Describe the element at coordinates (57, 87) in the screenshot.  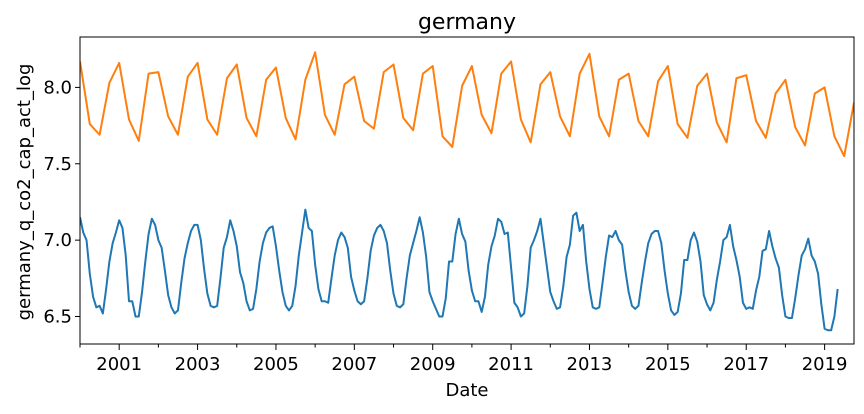
I see `y-tick-label: 8.0` at that location.